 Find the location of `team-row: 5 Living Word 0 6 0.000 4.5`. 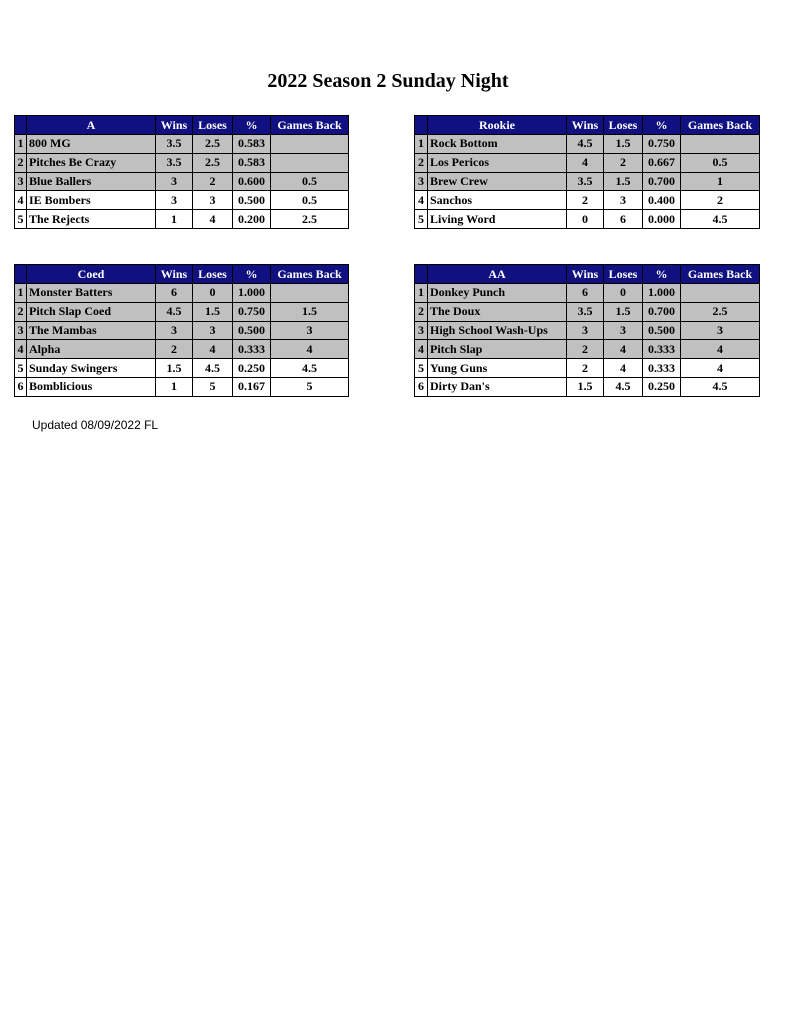

team-row: 5 Living Word 0 6 0.000 4.5 is located at coordinates (587, 219).